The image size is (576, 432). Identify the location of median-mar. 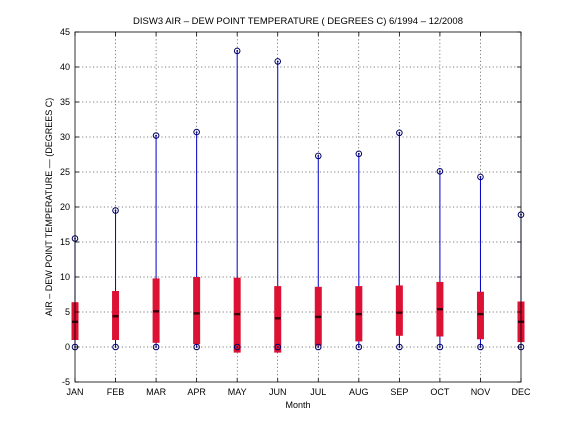
(156, 311).